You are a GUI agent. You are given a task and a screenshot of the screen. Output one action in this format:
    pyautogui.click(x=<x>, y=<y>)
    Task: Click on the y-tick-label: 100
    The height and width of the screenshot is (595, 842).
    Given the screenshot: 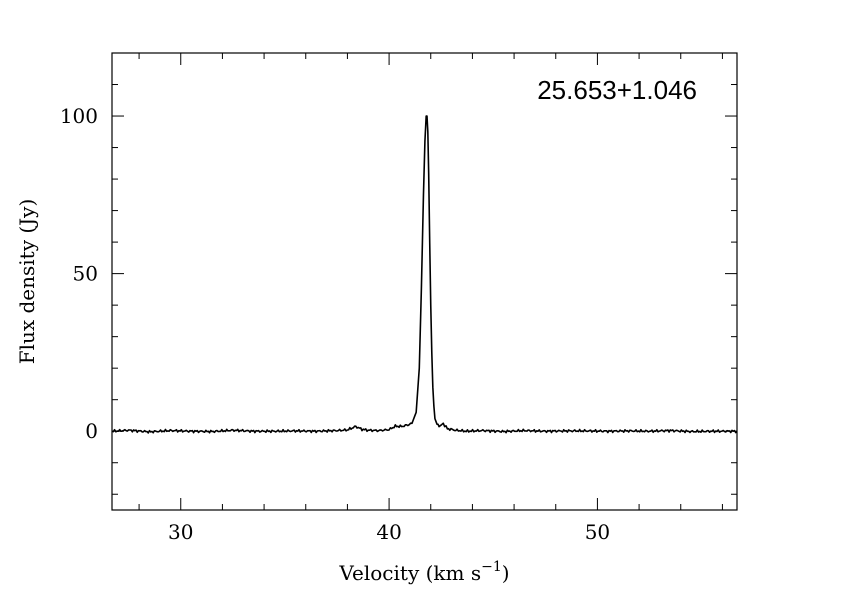 What is the action you would take?
    pyautogui.click(x=79, y=116)
    